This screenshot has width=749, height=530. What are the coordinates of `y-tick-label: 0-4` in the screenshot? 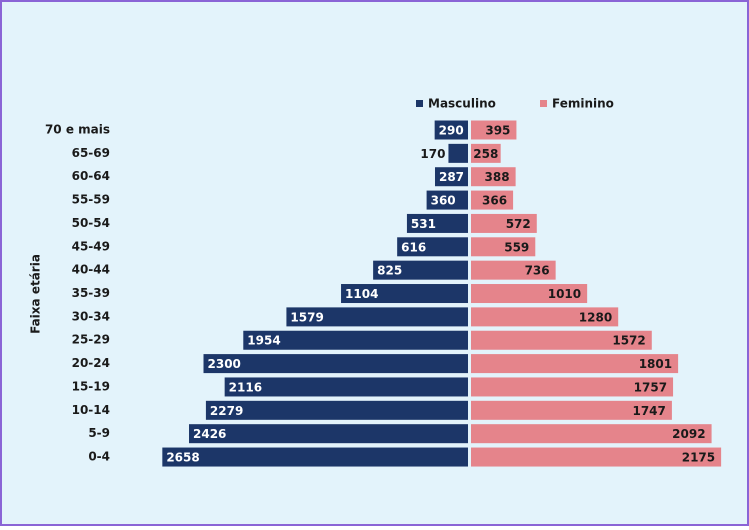 It's located at (99, 457).